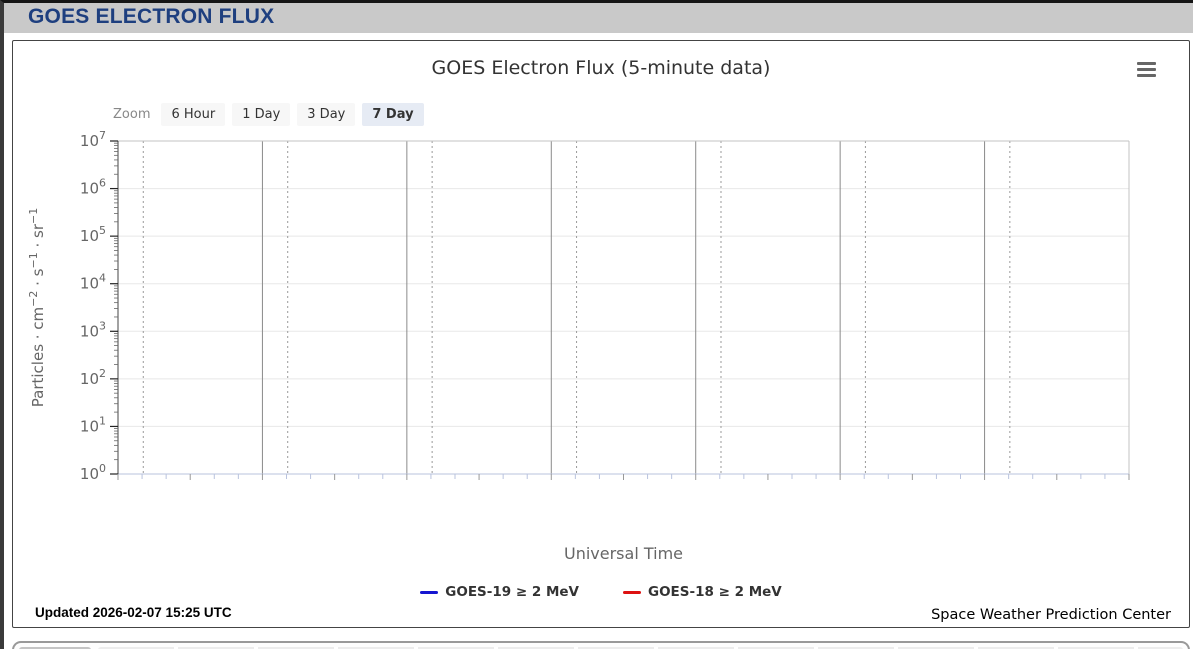 The image size is (1193, 649). I want to click on legend-item-goes-18: GOES-18 ≥ 2 MeV, so click(702, 592).